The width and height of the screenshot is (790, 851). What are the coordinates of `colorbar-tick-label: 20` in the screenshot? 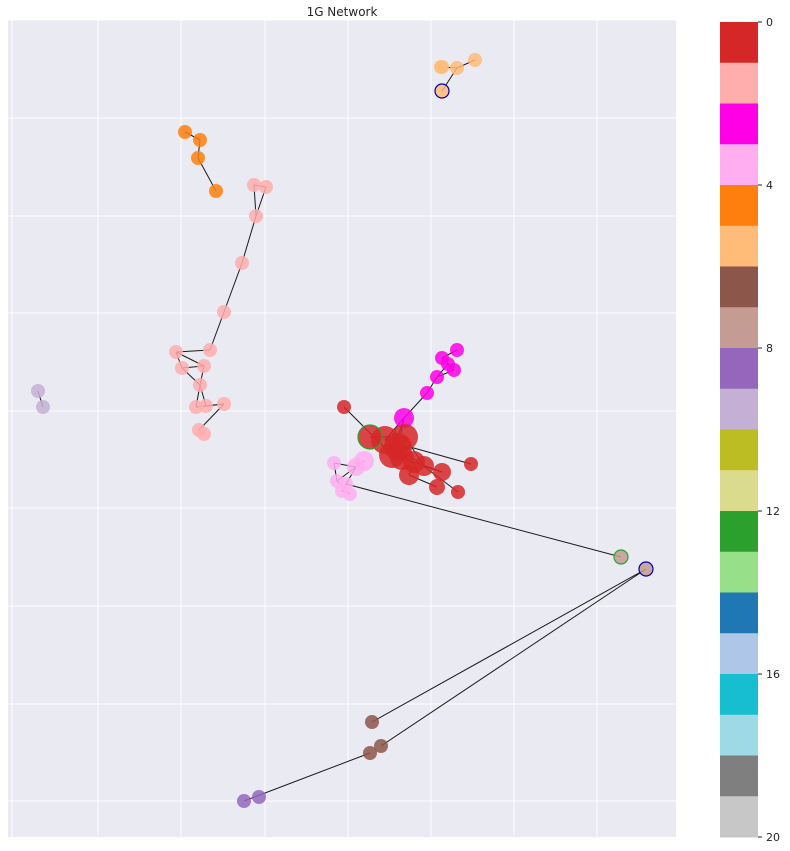 It's located at (773, 837).